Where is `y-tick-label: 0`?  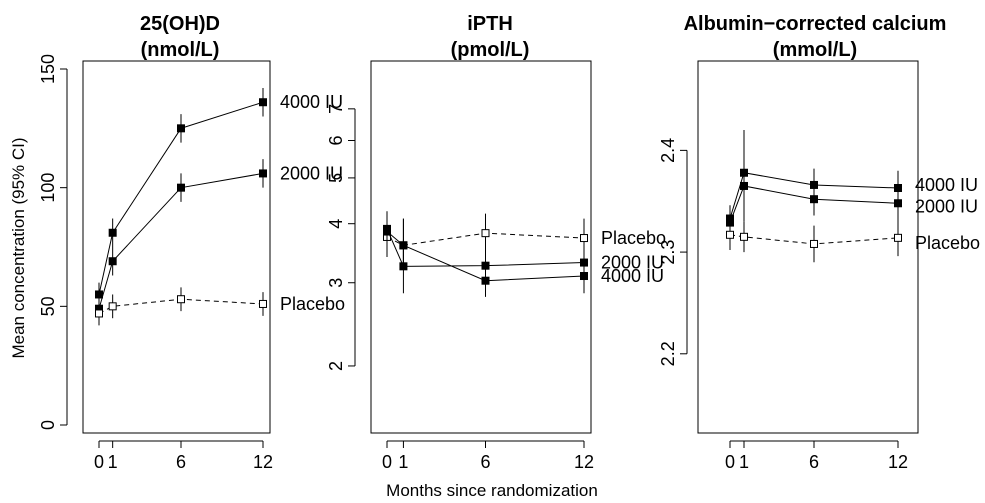
y-tick-label: 0 is located at coordinates (48, 425).